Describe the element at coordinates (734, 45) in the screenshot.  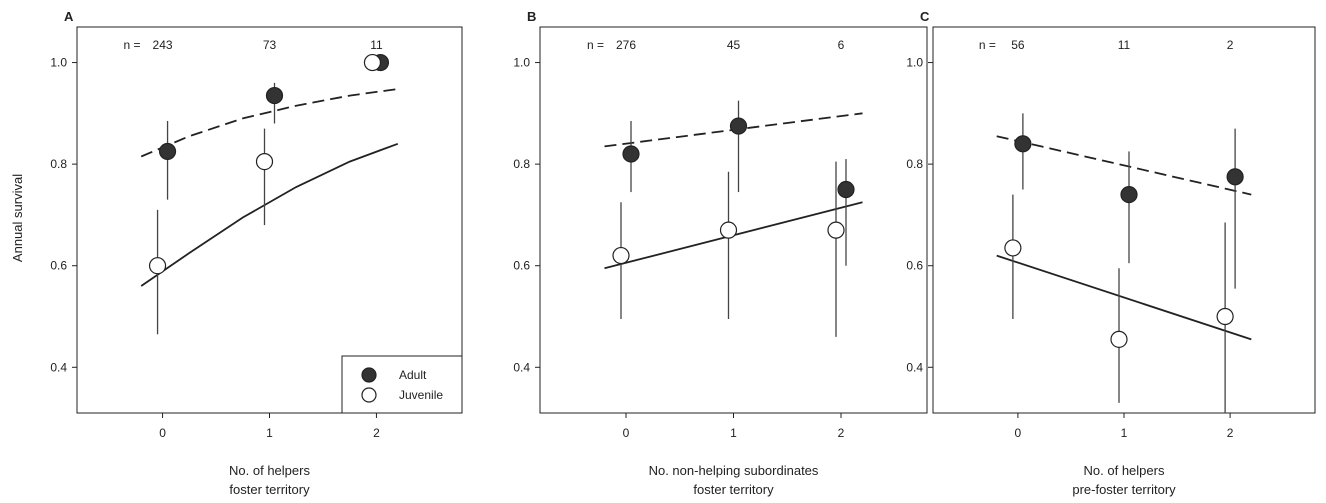
I see `n-value: 45` at that location.